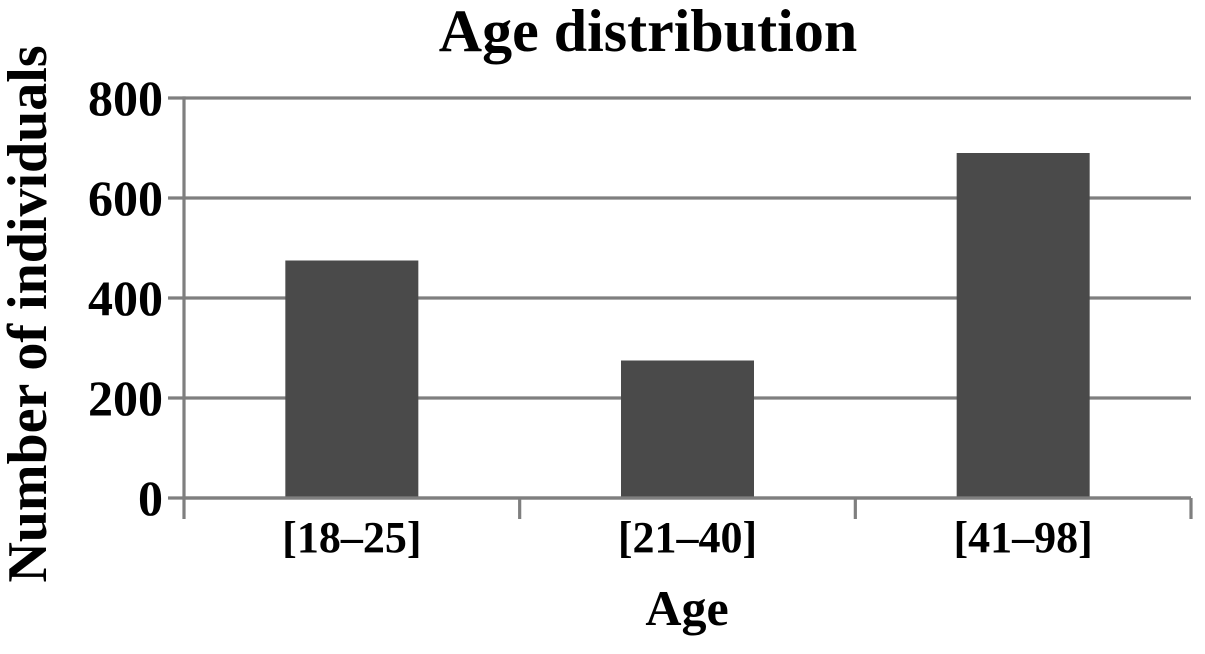 This screenshot has width=1205, height=654. Describe the element at coordinates (648, 32) in the screenshot. I see `chart-title: Age distribution` at that location.